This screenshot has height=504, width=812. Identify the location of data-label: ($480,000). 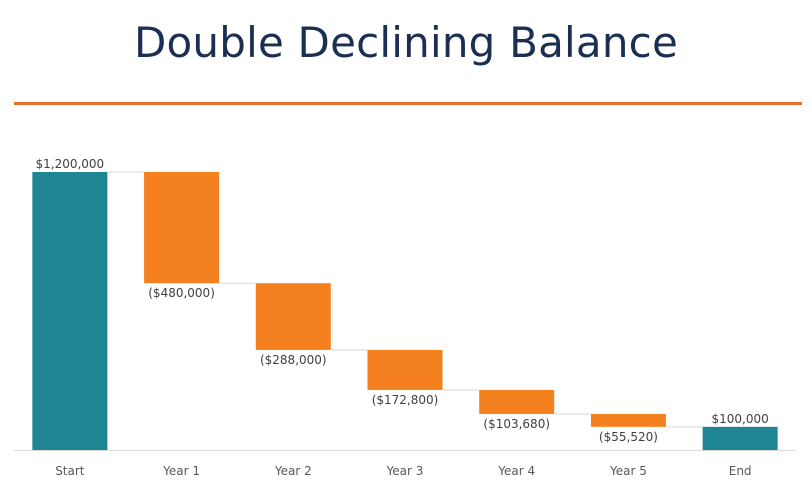
(181, 293).